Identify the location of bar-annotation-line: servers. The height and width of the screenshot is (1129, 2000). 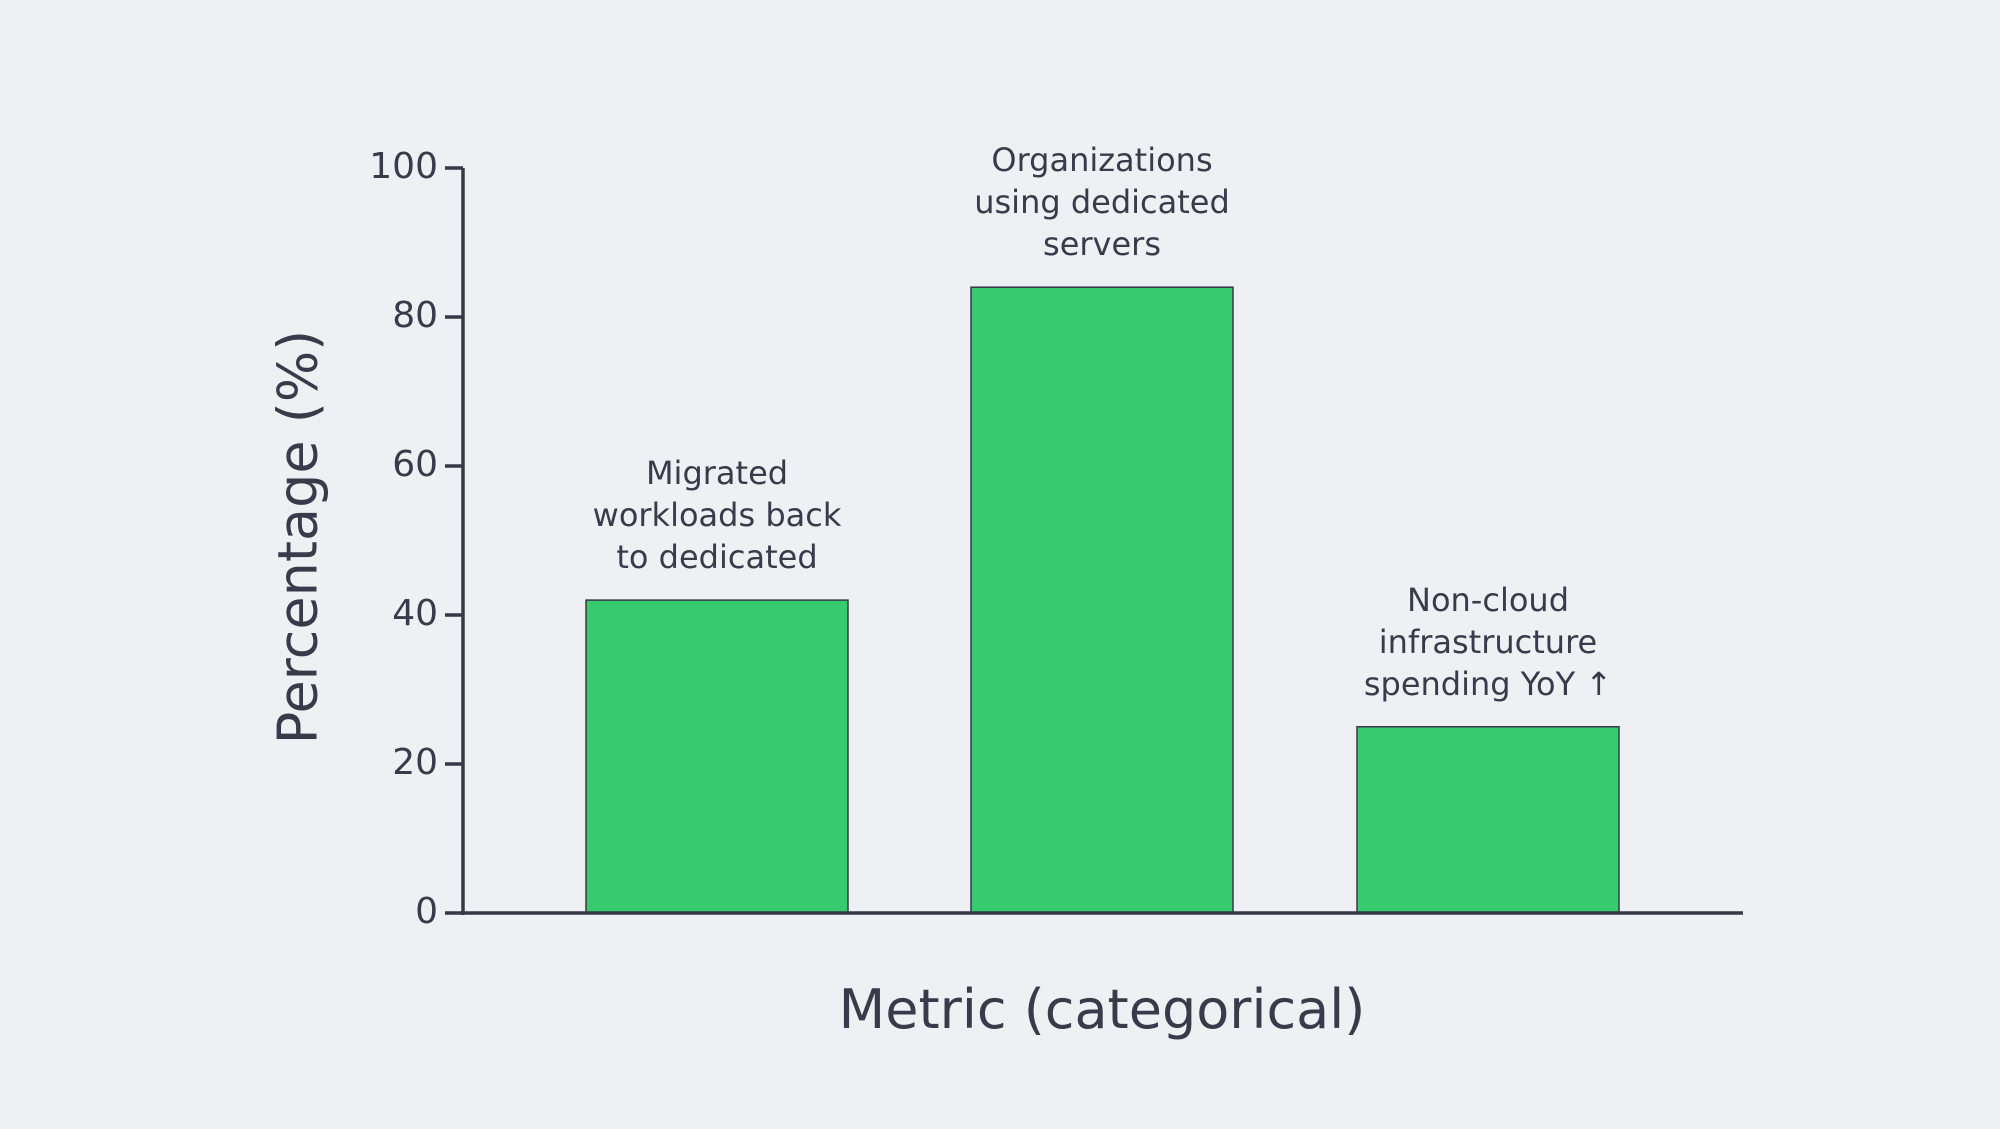
(1102, 244).